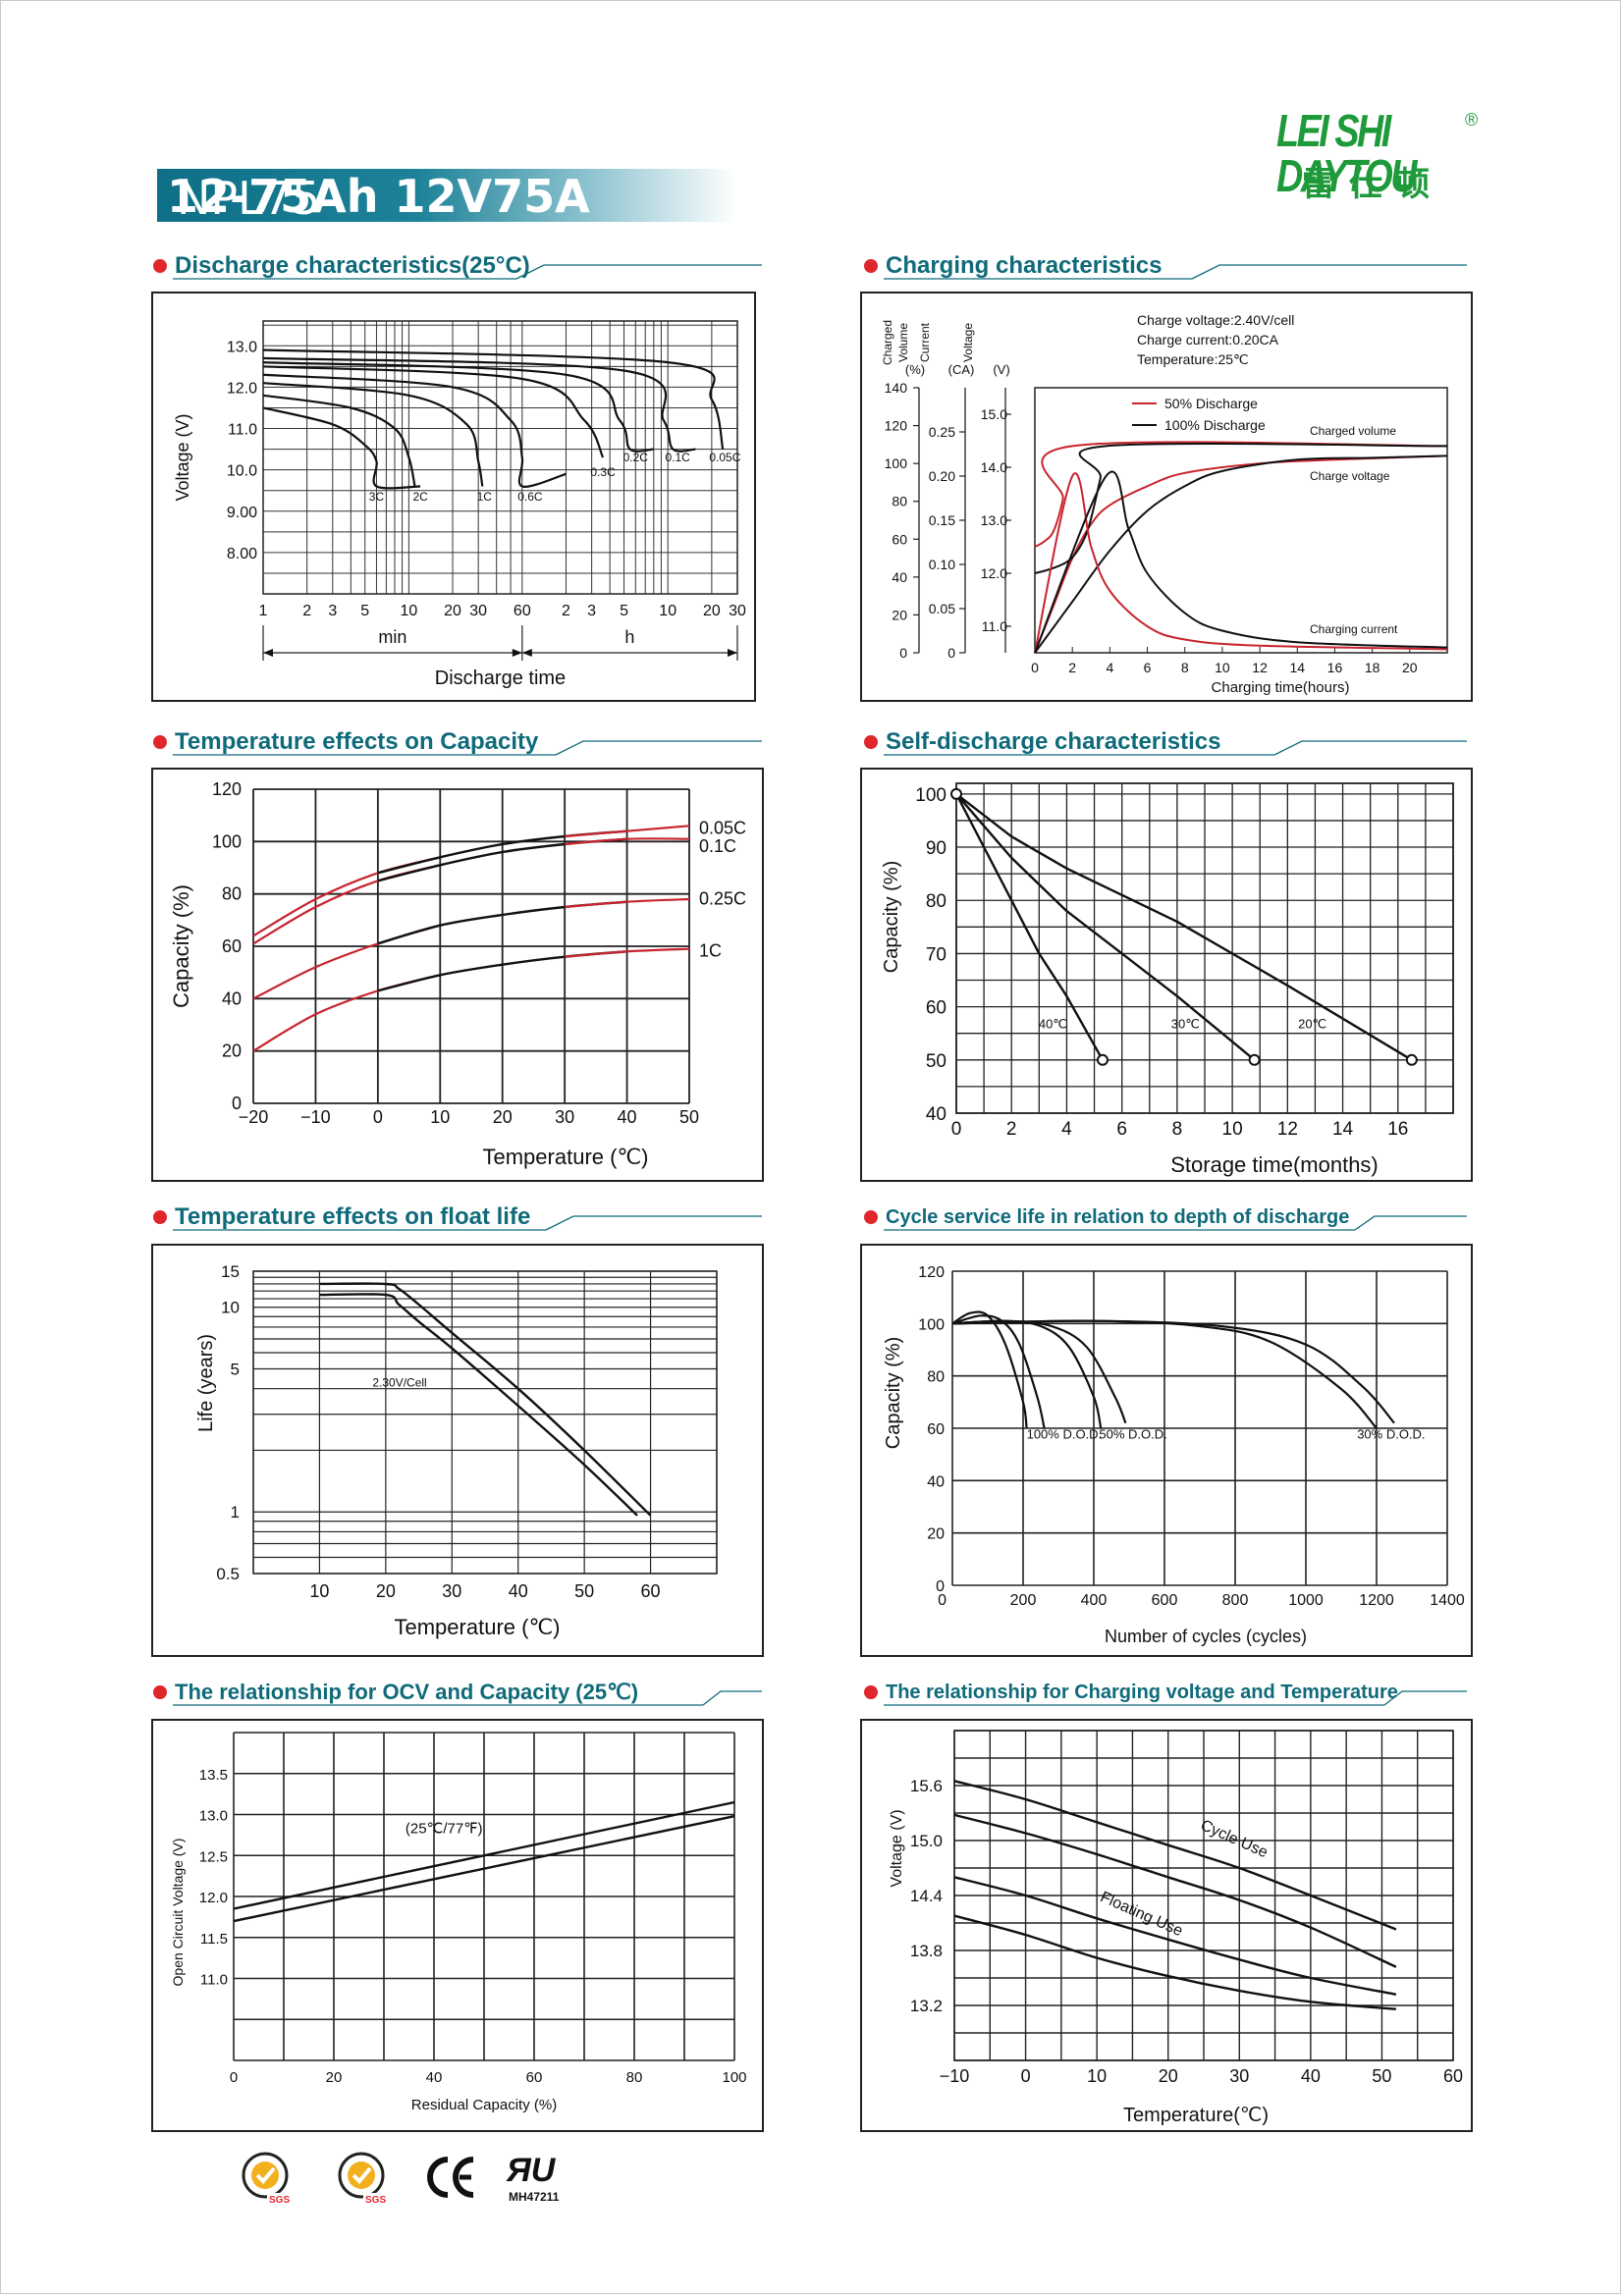 The height and width of the screenshot is (2296, 1623). I want to click on ce-mark-icon, so click(451, 2180).